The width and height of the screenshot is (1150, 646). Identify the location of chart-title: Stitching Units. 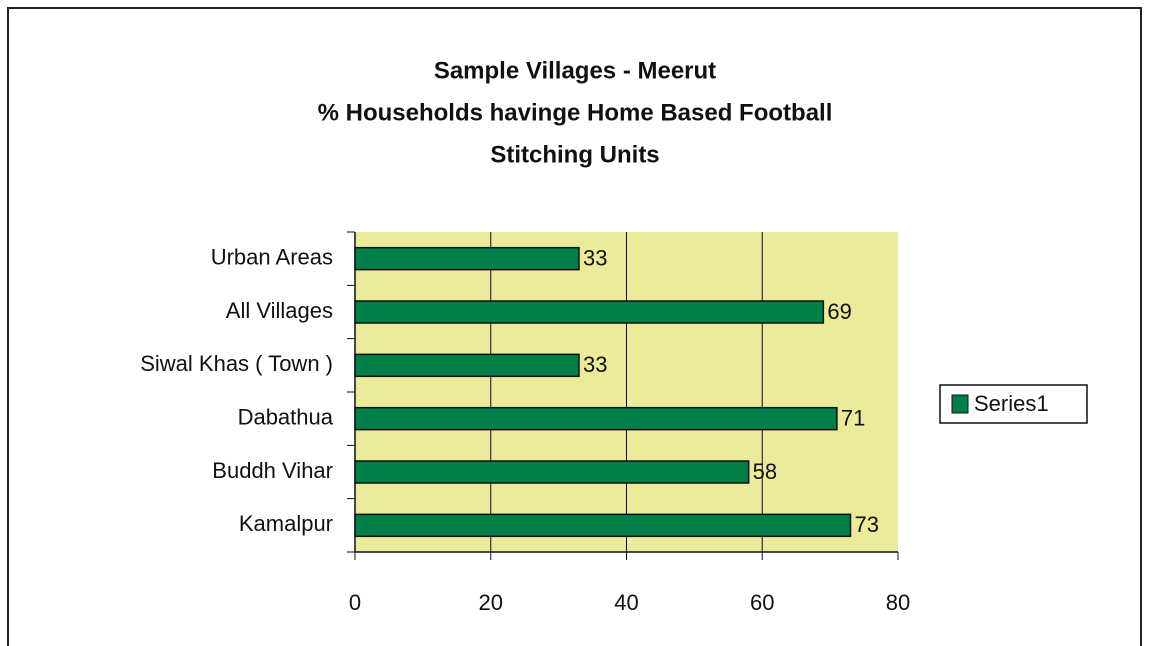
(574, 154).